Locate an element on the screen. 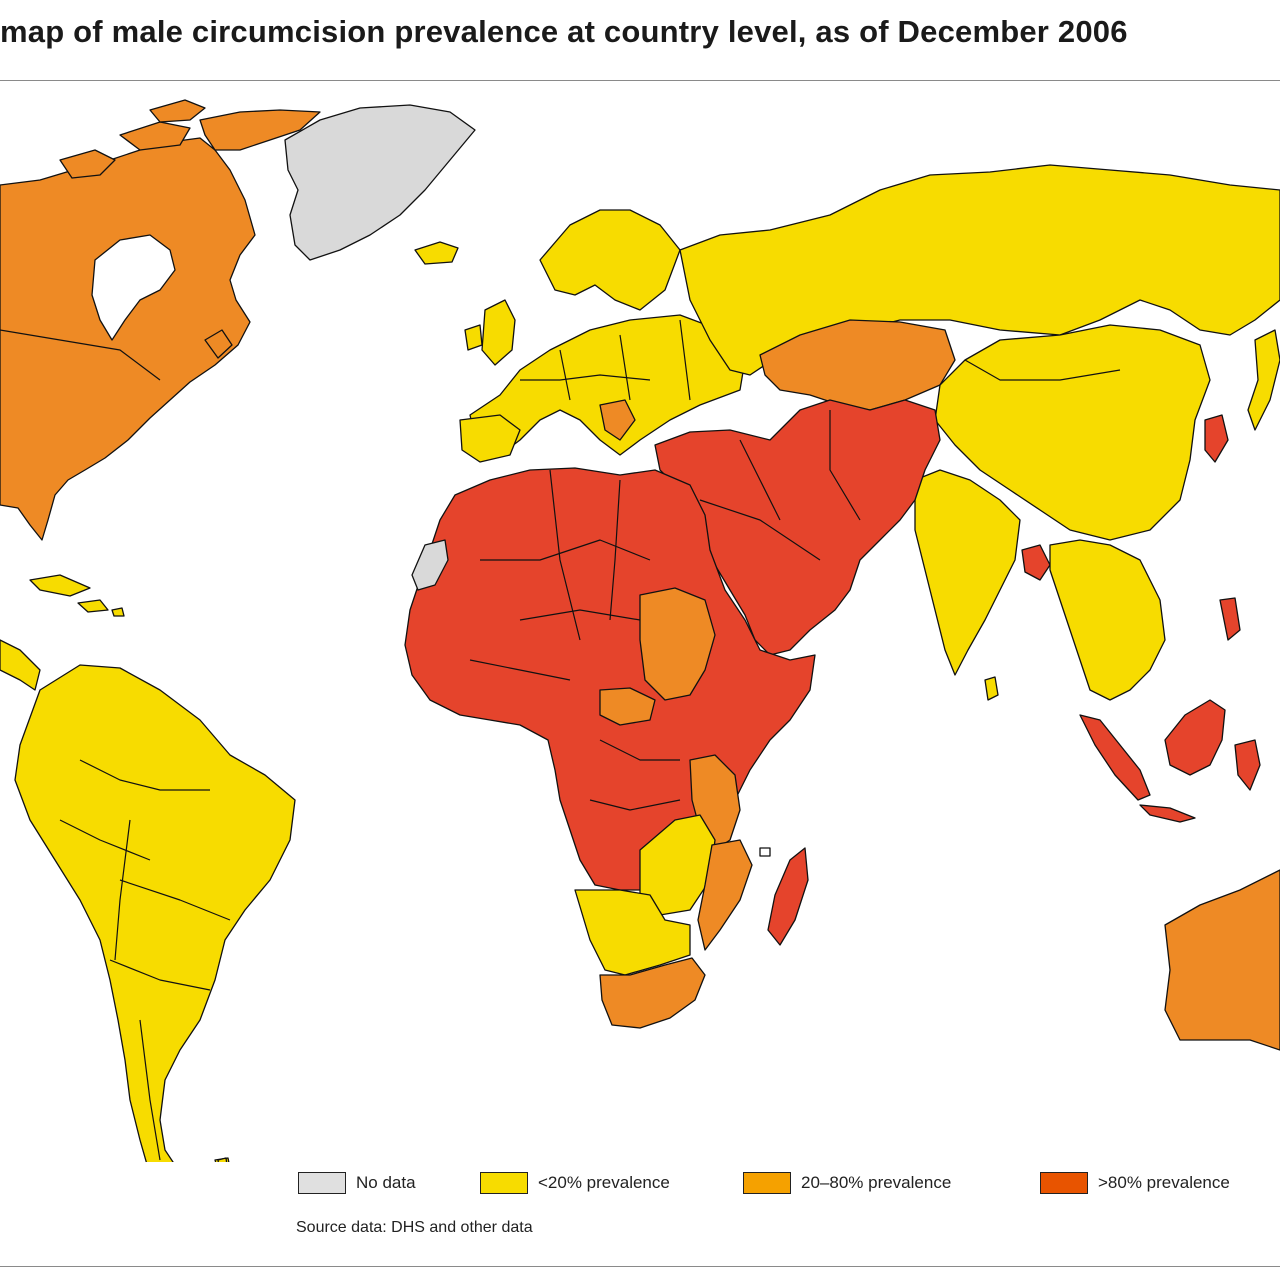 This screenshot has height=1280, width=1280. region-europe is located at coordinates (602, 336).